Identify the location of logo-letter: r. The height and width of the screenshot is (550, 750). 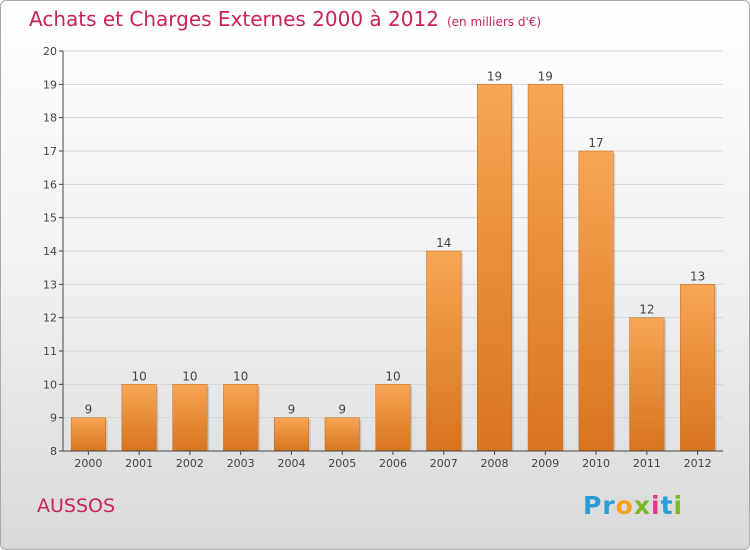
(609, 505).